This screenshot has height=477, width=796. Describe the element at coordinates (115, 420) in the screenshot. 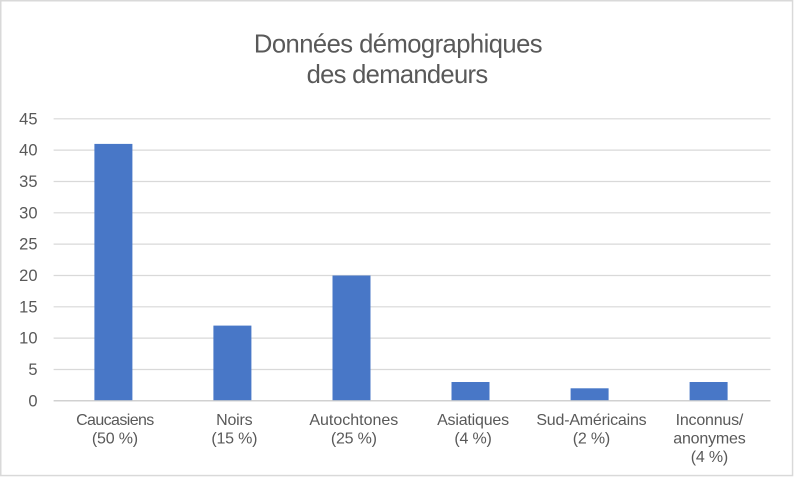

I see `svg-text: Caucasiens` at that location.